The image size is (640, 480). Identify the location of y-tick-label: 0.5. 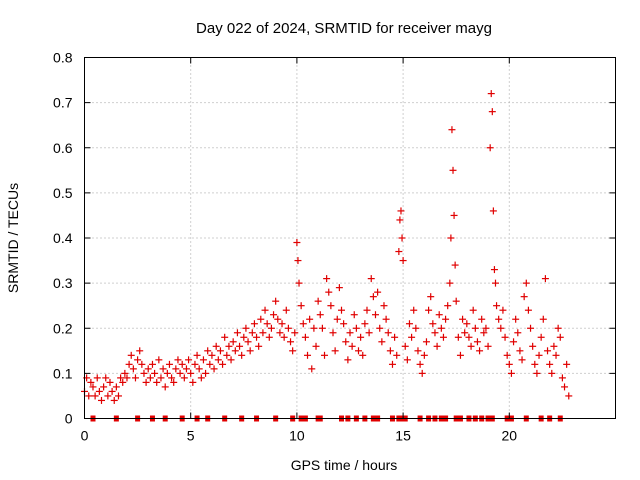
(63, 193).